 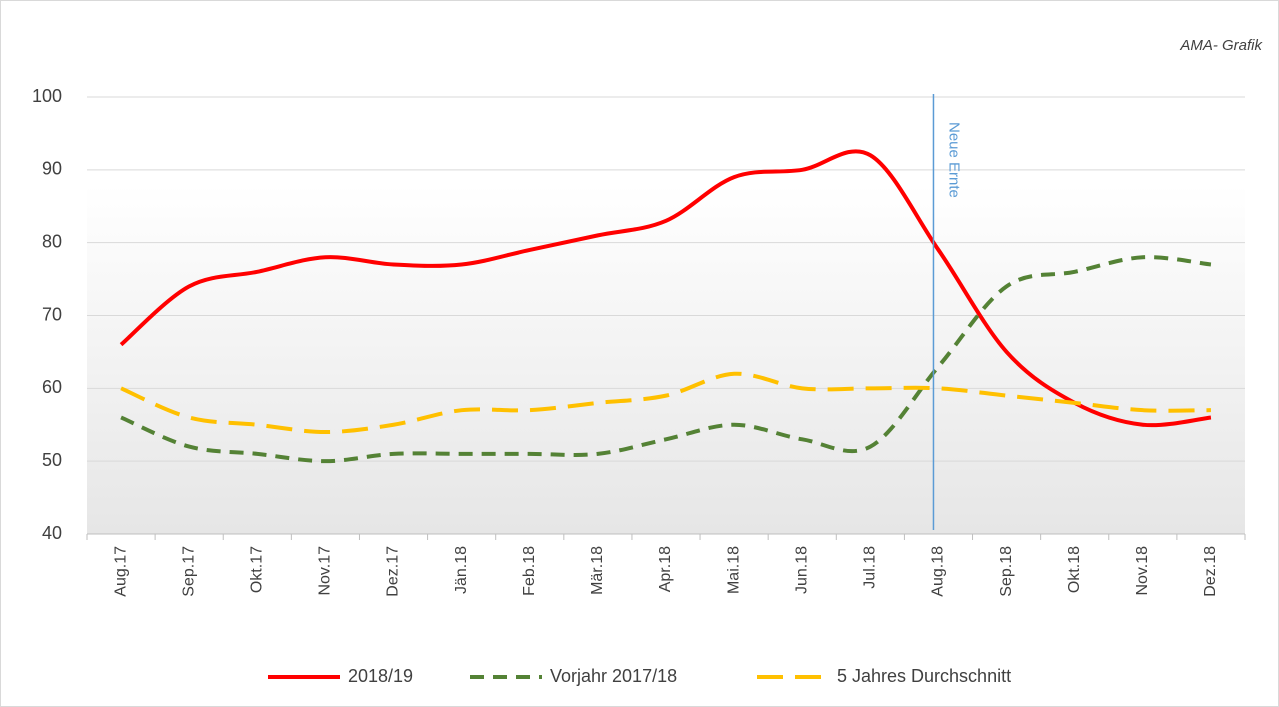 What do you see at coordinates (52, 169) in the screenshot?
I see `y-tick-label: 90` at bounding box center [52, 169].